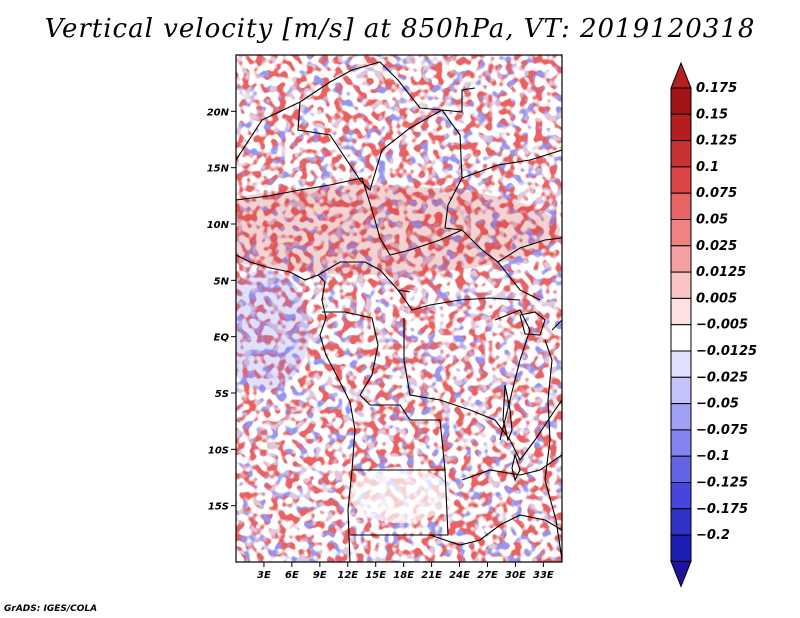  Describe the element at coordinates (716, 141) in the screenshot. I see `colorbar-level-label: 0.125` at that location.